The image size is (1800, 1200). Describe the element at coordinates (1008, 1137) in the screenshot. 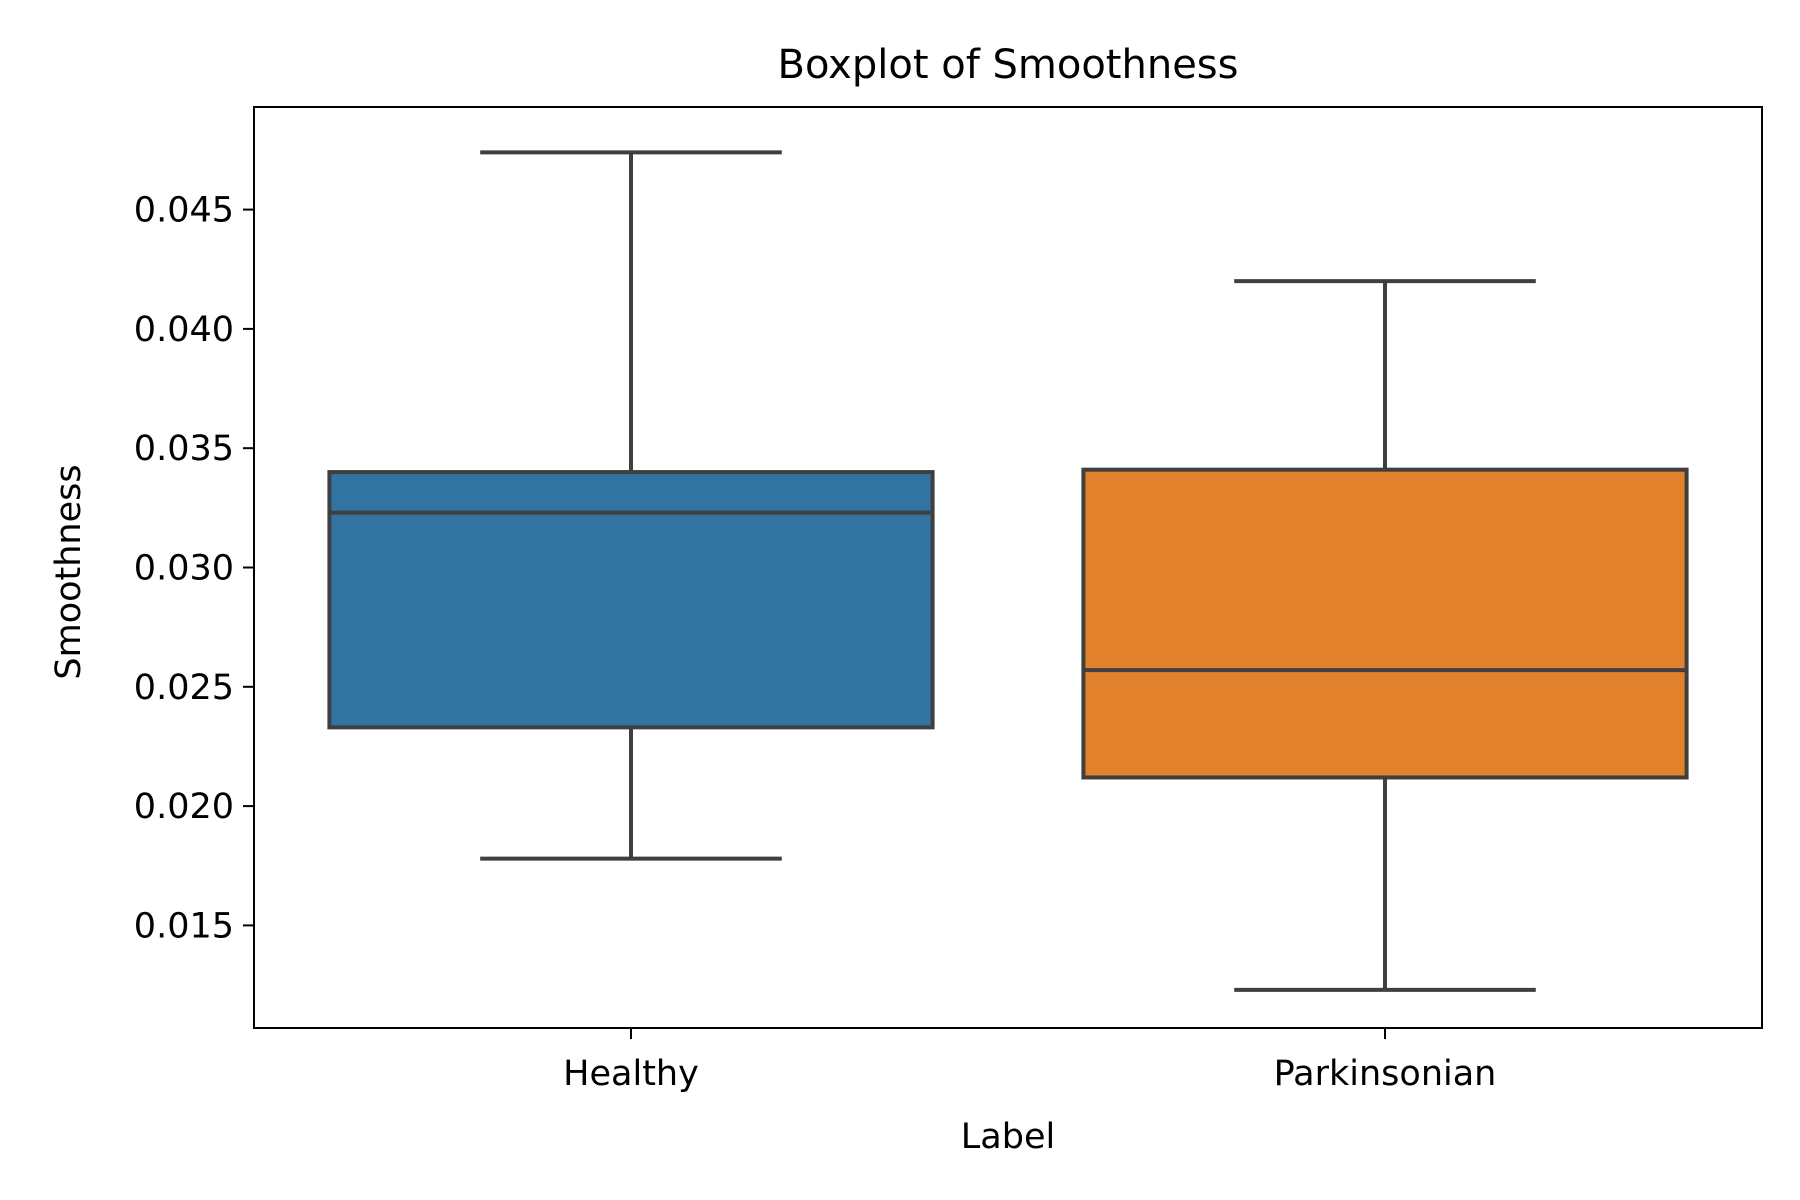

I see `x-axis-label: Label` at that location.